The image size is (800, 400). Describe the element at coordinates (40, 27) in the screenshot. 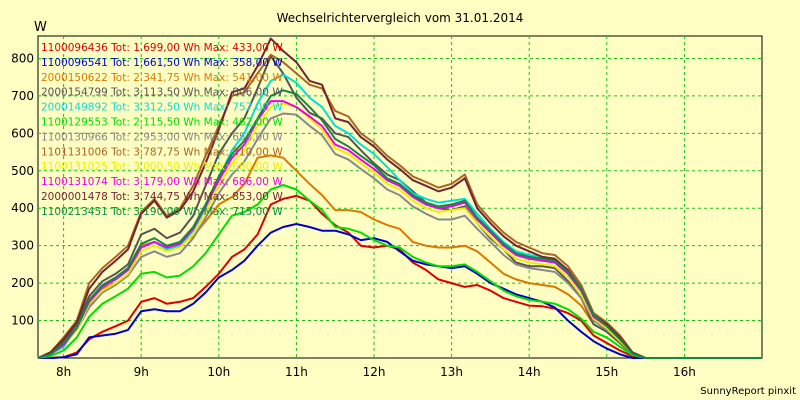

I see `y-axis-unit-label: W` at that location.